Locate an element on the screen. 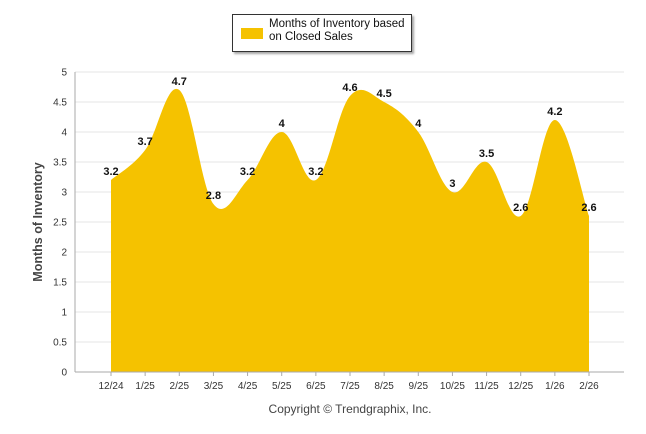  x-tick-label: 7/25 is located at coordinates (350, 386).